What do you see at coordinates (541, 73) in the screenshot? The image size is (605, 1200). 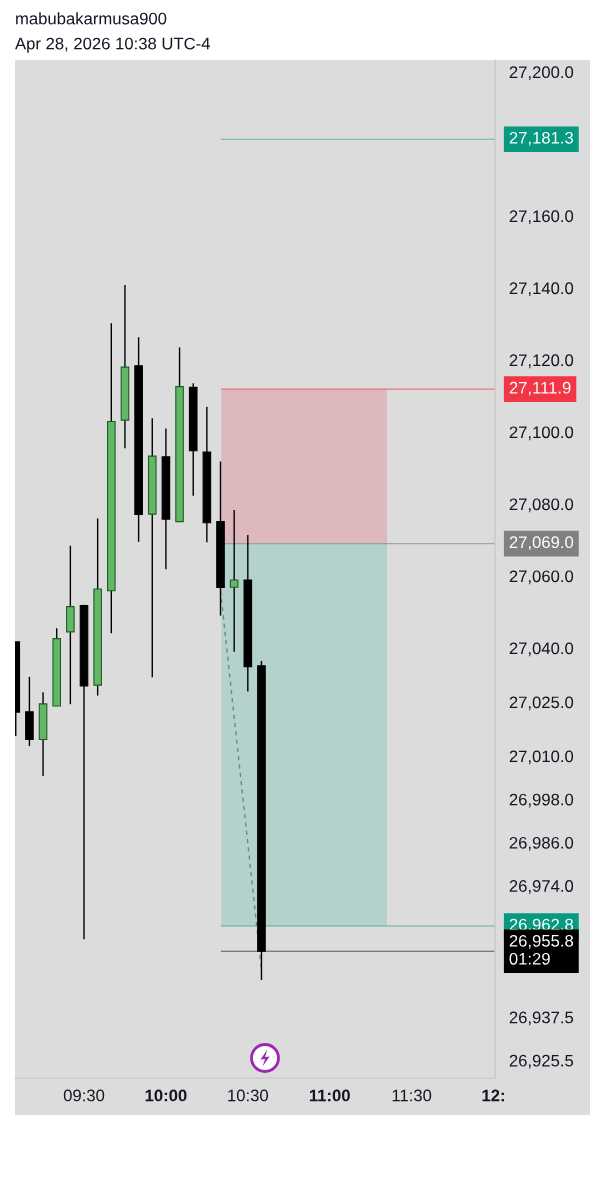 I see `y-tick-label: 27,200.0` at bounding box center [541, 73].